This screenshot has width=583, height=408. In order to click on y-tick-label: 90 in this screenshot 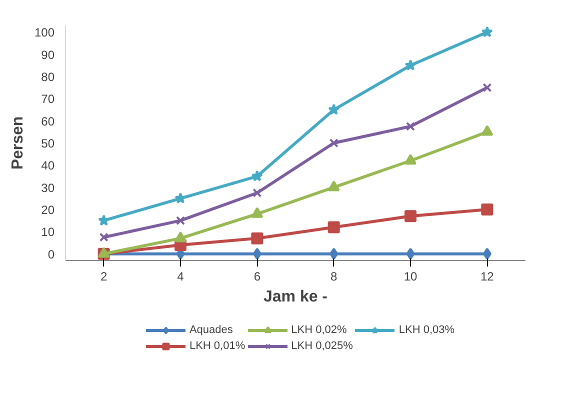, I will do `click(48, 55)`.